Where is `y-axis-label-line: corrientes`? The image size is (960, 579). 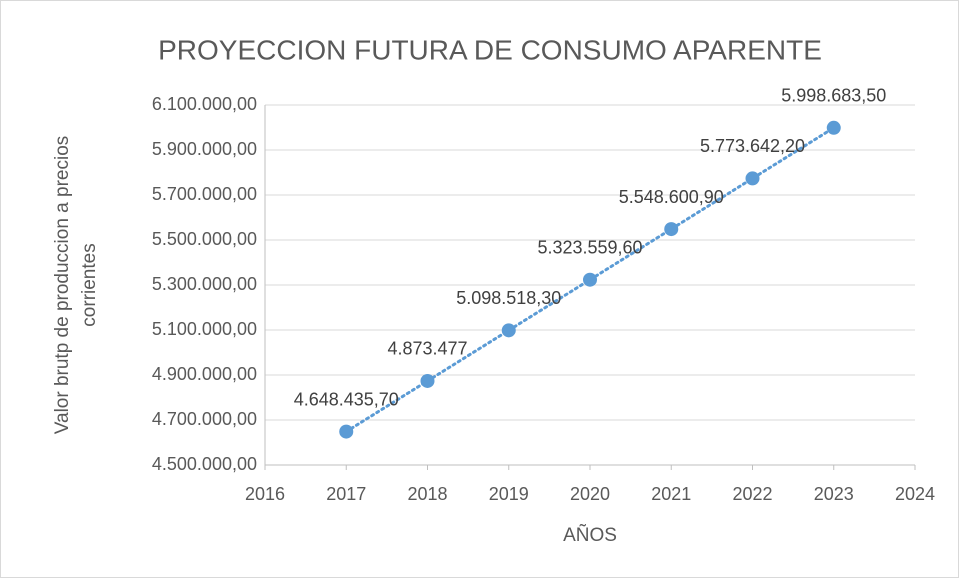 y-axis-label-line: corrientes is located at coordinates (89, 284).